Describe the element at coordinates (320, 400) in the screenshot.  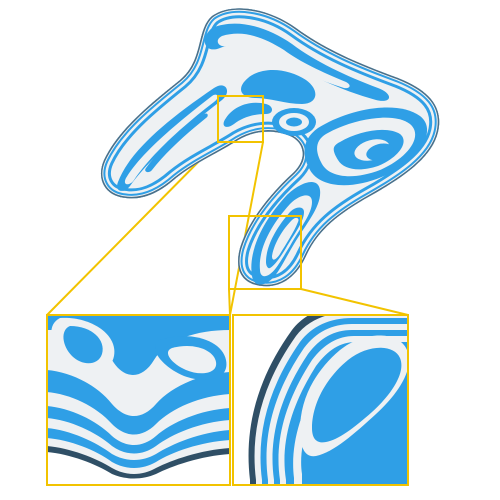
I see `callout-tip` at that location.